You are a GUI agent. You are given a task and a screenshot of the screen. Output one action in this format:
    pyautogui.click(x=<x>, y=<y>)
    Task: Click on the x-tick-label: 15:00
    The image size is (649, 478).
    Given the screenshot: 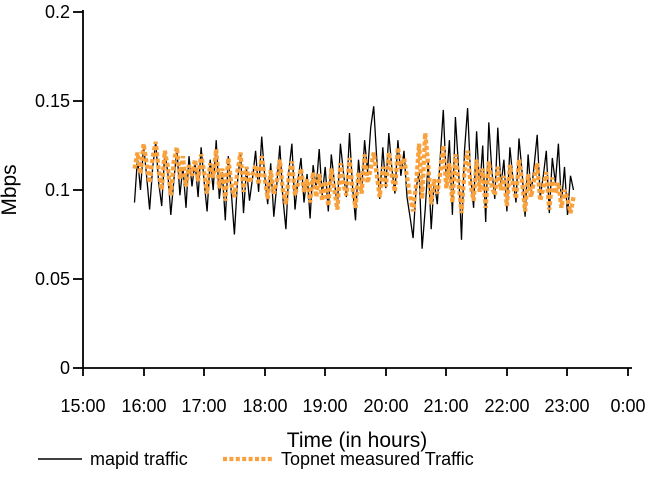 What is the action you would take?
    pyautogui.click(x=82, y=406)
    